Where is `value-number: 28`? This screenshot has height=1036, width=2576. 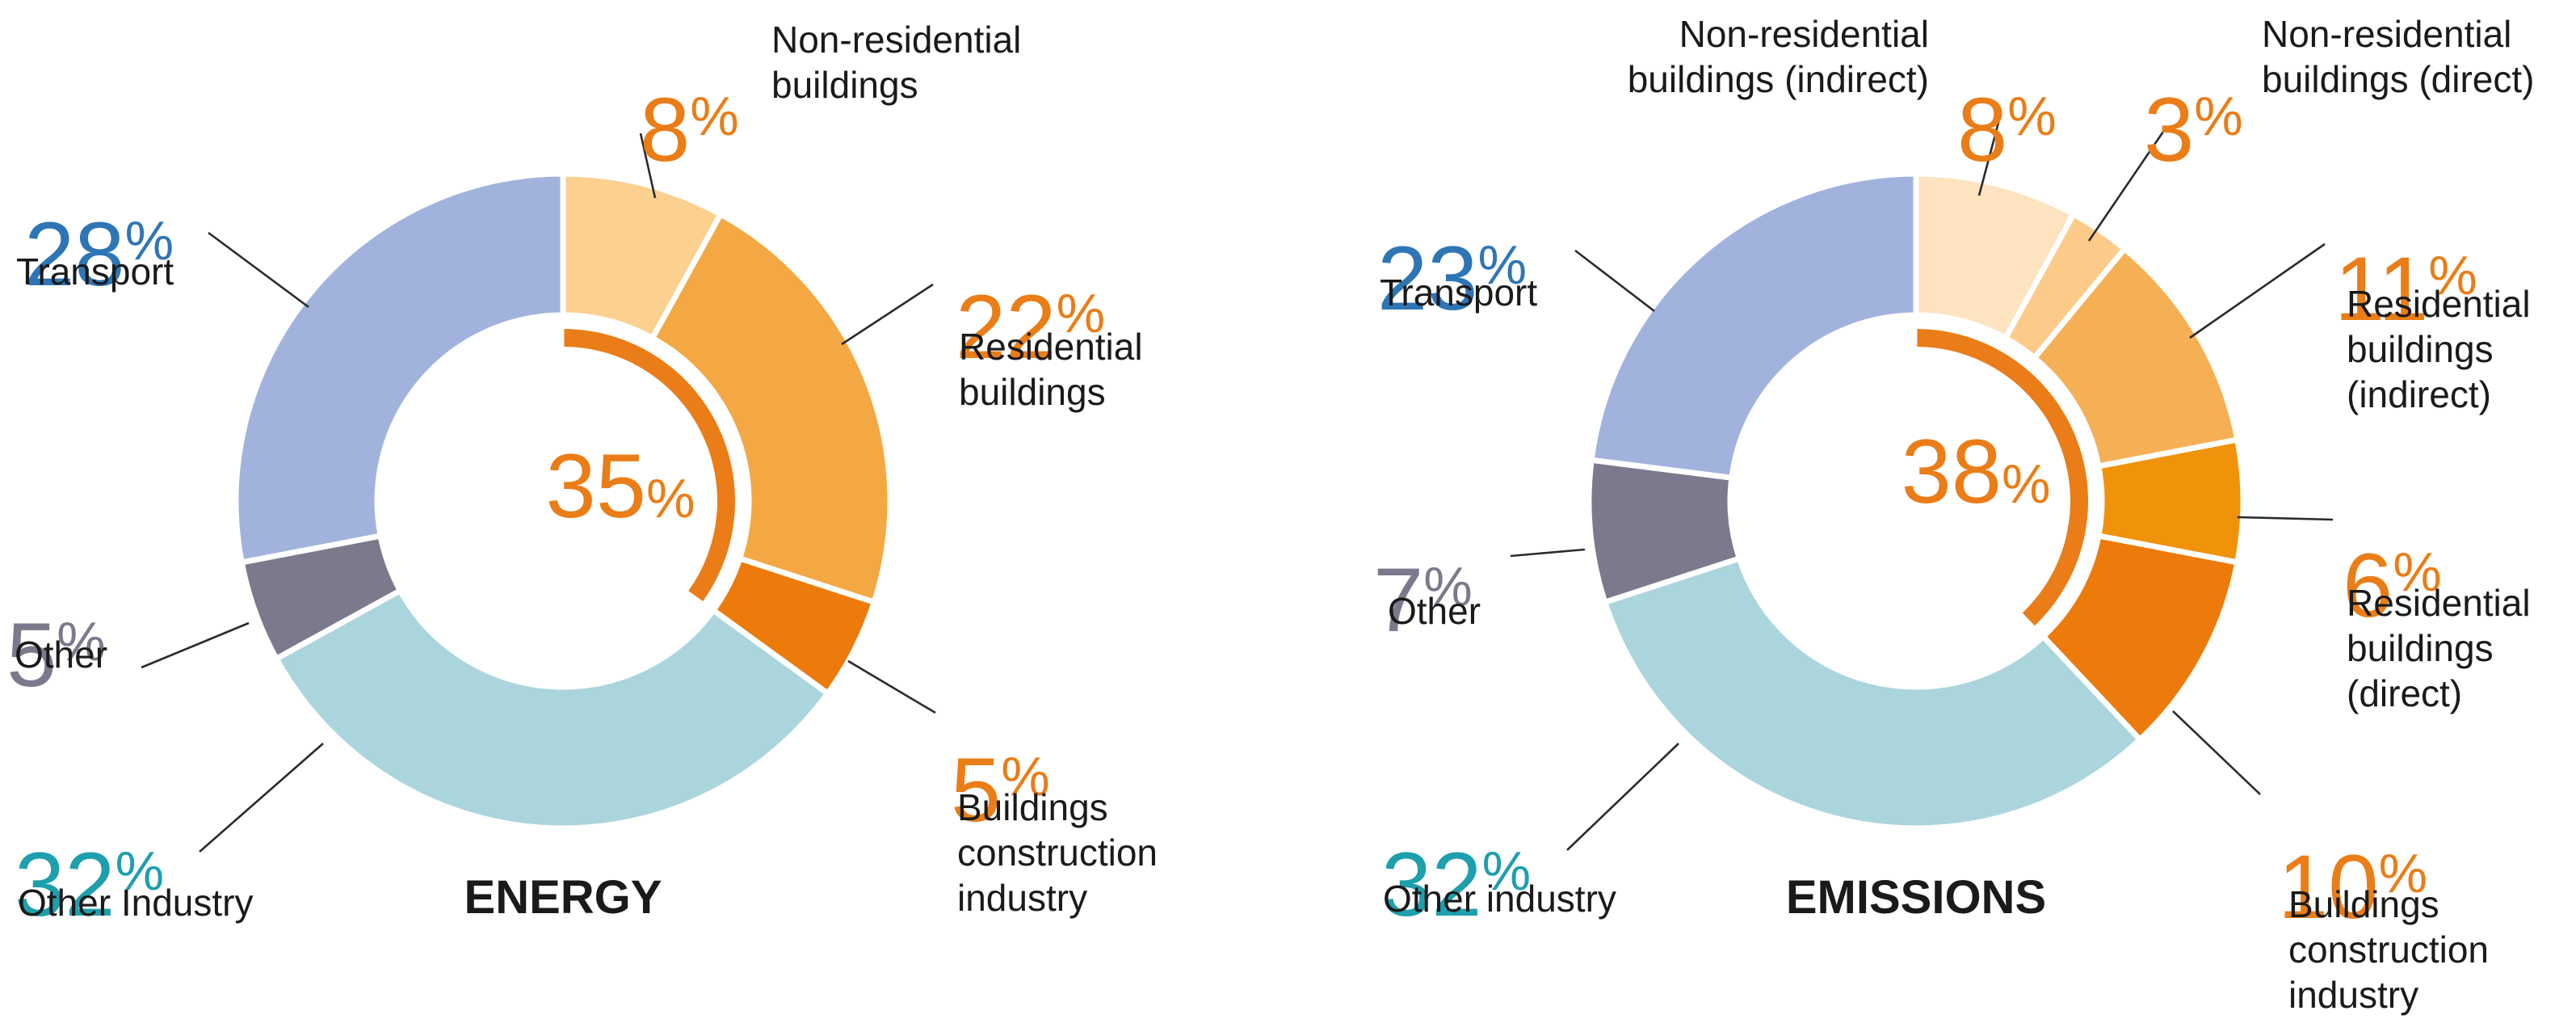 value-number: 28 is located at coordinates (74, 255).